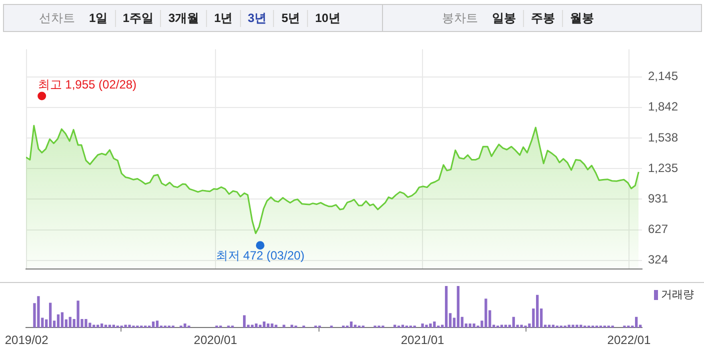 This screenshot has height=350, width=704. Describe the element at coordinates (658, 229) in the screenshot. I see `y-tick-label: 627` at that location.